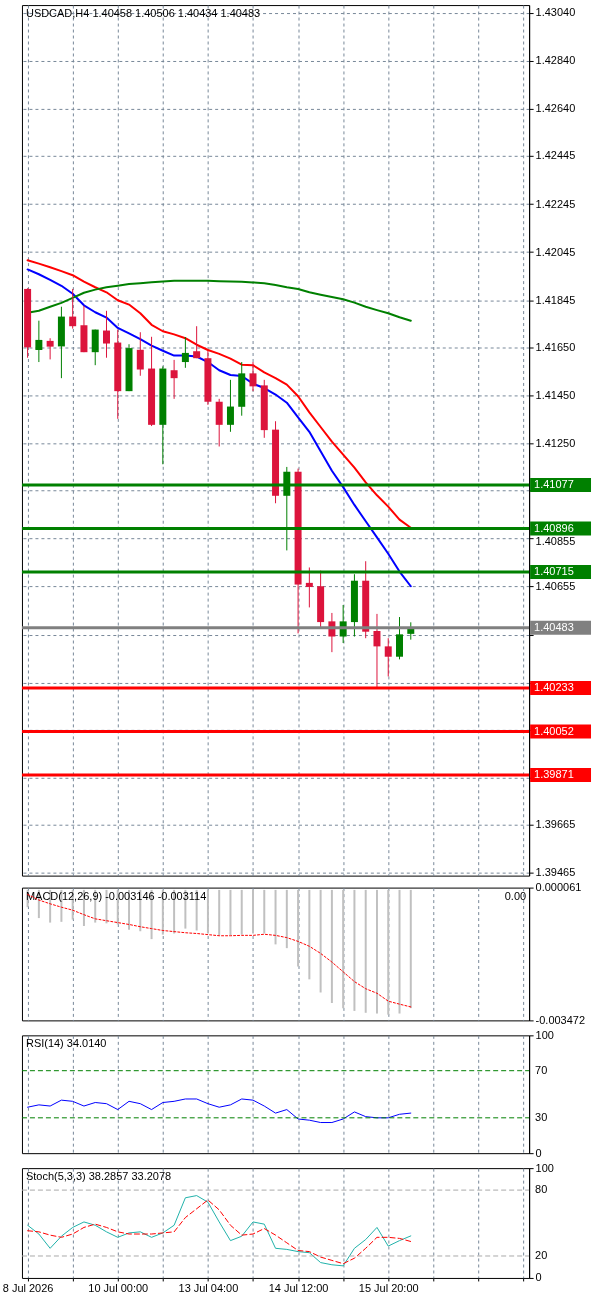  What do you see at coordinates (98, 1176) in the screenshot?
I see `chart-title: Stoch(5,3,3) 38.2857 33.2078` at bounding box center [98, 1176].